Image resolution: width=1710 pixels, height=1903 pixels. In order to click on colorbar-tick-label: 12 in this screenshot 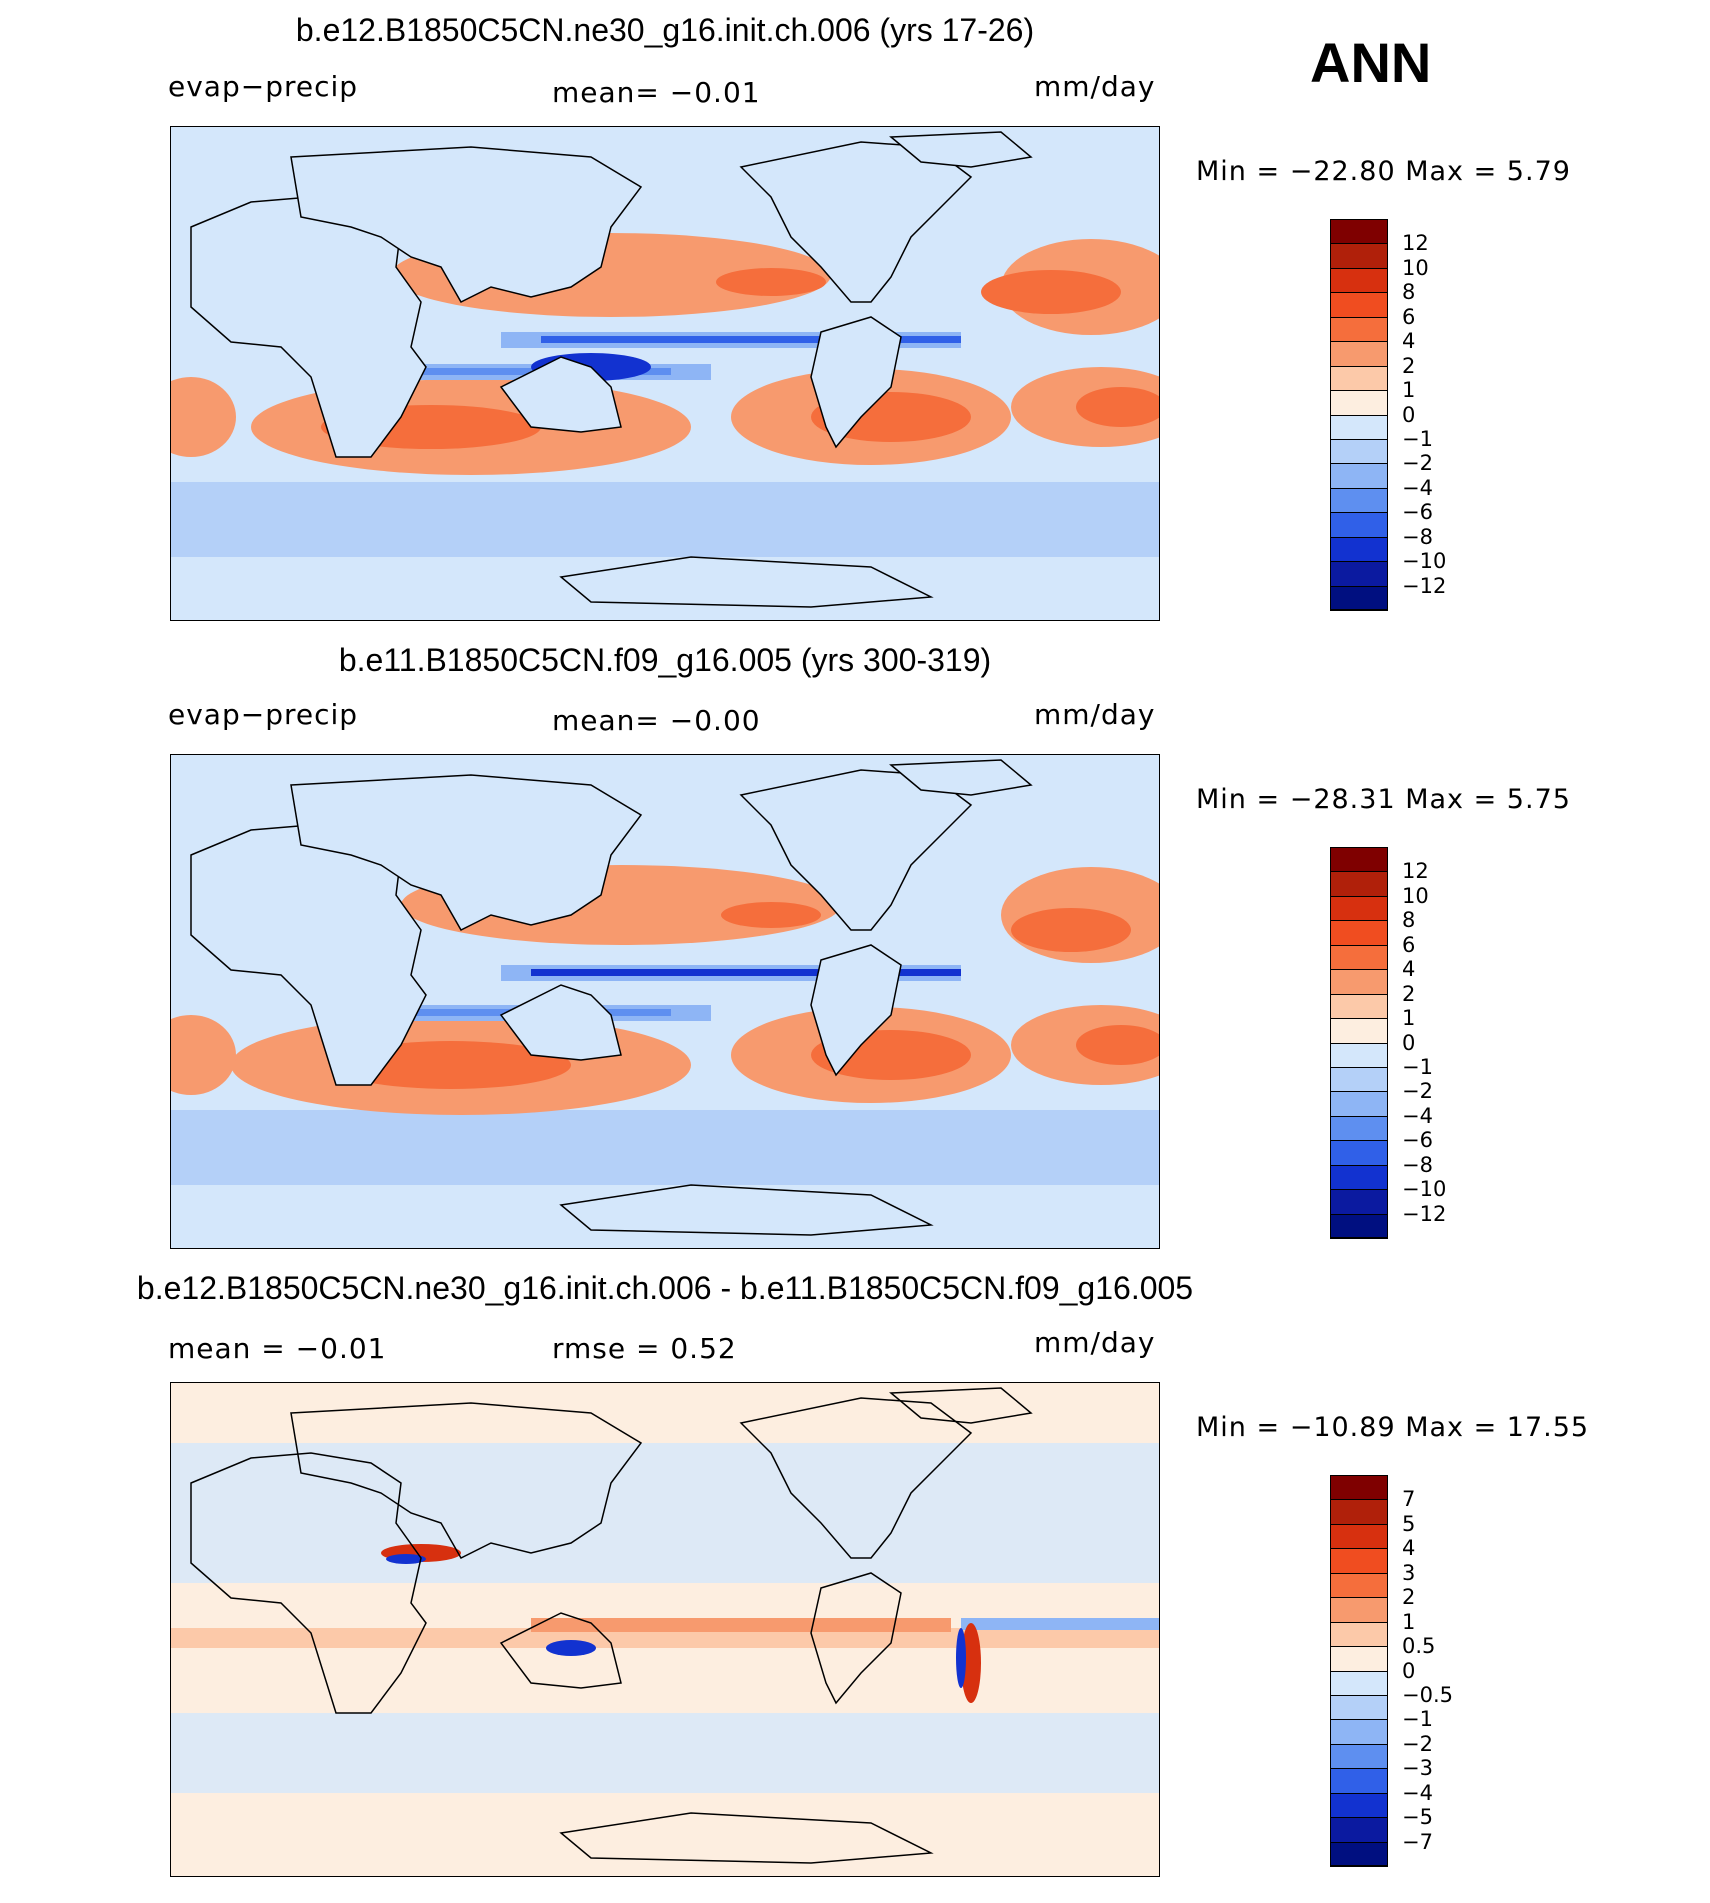, I will do `click(1415, 871)`.